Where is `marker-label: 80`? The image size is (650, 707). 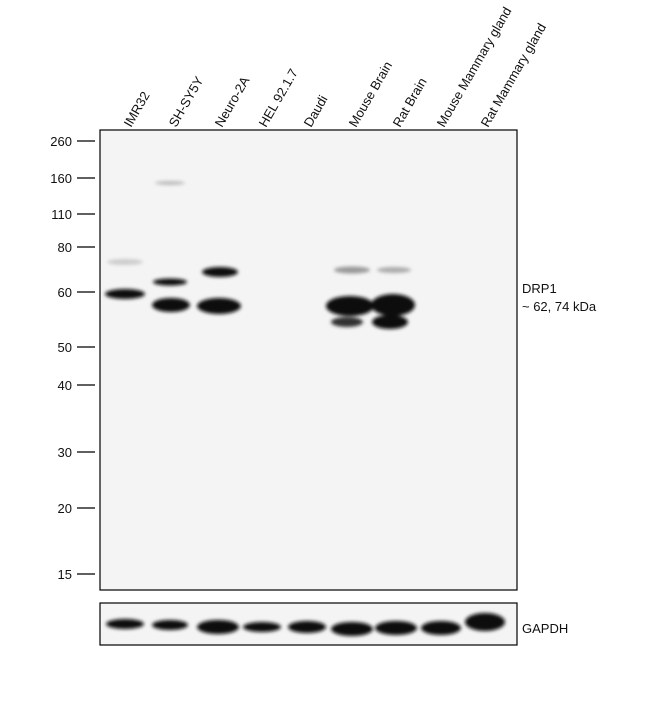
marker-label: 80 is located at coordinates (65, 247).